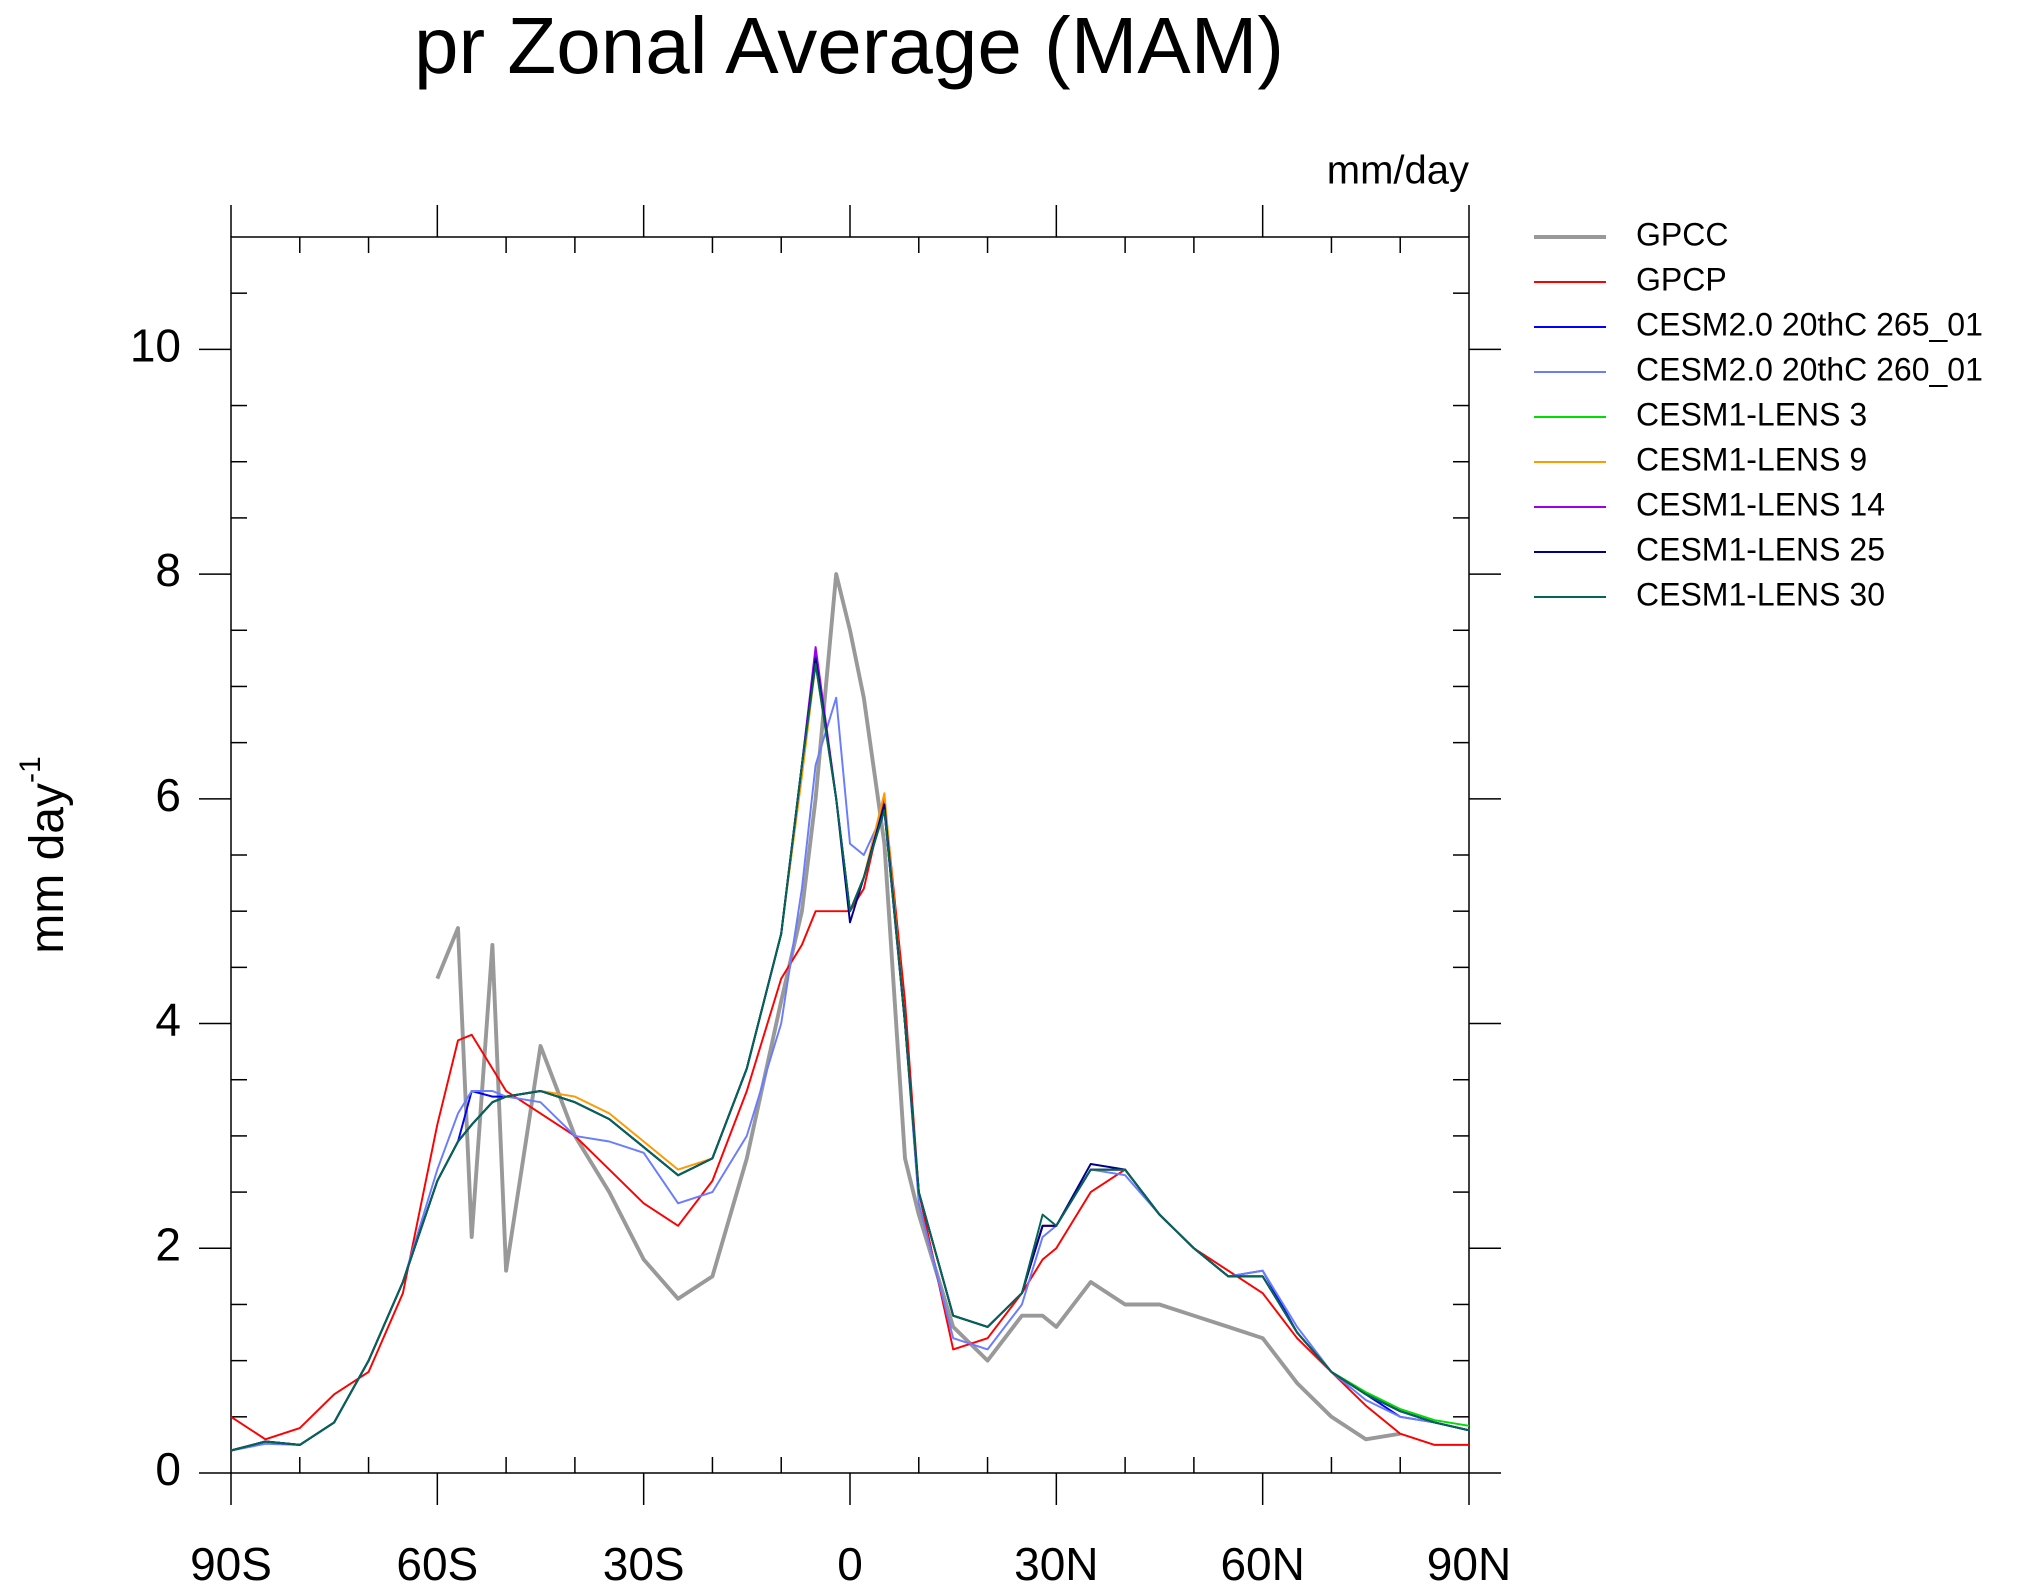  What do you see at coordinates (644, 1564) in the screenshot?
I see `x-tick-label: 30S` at bounding box center [644, 1564].